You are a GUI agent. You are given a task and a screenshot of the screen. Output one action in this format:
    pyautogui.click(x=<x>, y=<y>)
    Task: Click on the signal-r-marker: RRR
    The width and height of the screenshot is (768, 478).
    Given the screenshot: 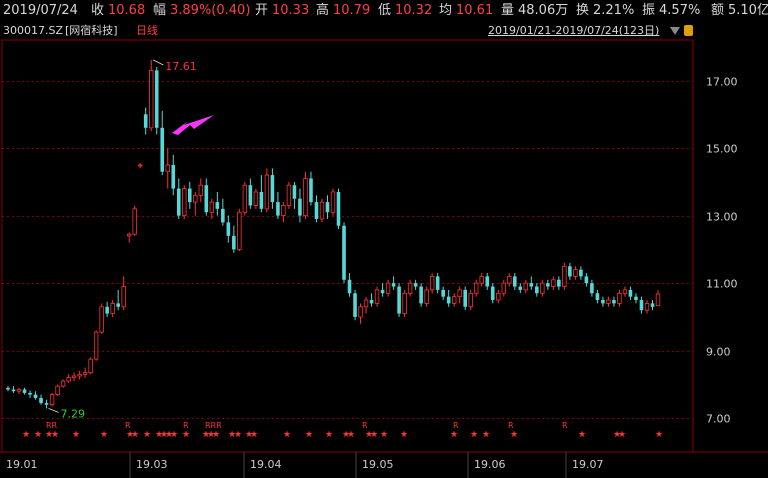 What is the action you would take?
    pyautogui.click(x=213, y=425)
    